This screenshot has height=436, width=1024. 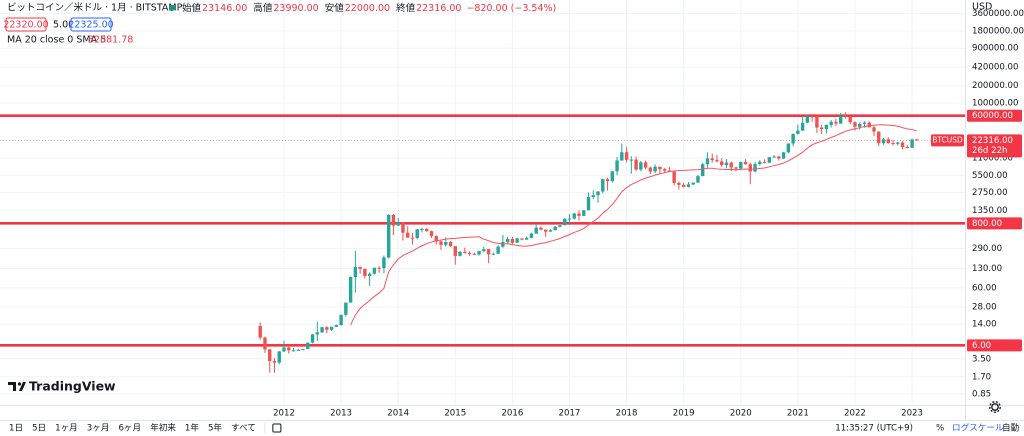 What do you see at coordinates (172, 8) in the screenshot?
I see `market-status` at bounding box center [172, 8].